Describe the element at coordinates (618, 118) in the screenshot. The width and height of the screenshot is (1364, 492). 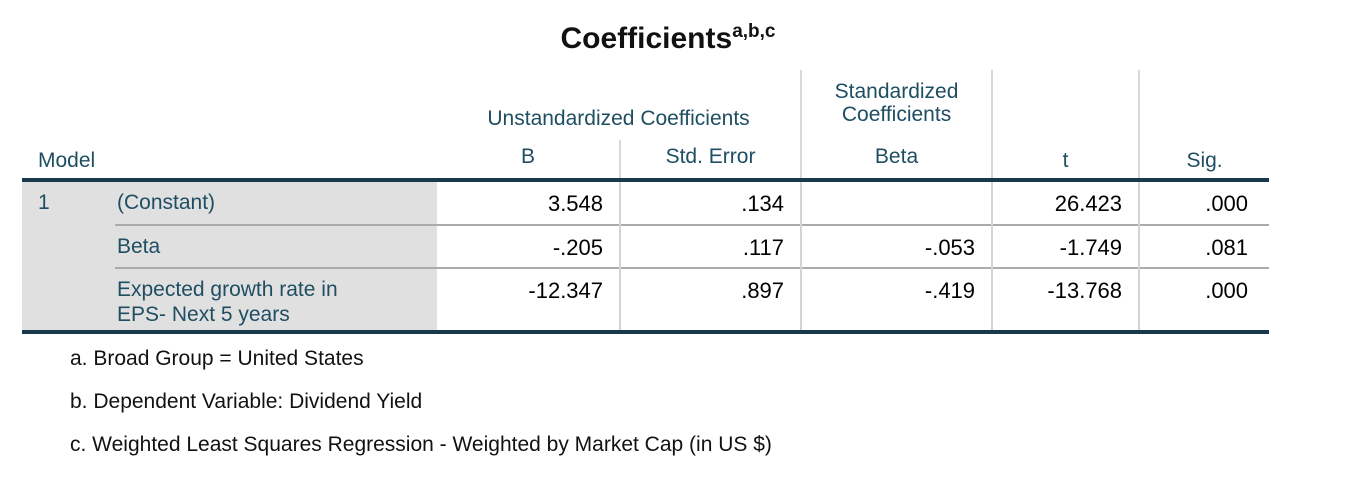
I see `spanner-unstandardized-coefficients: Unstandardized Coefficients` at that location.